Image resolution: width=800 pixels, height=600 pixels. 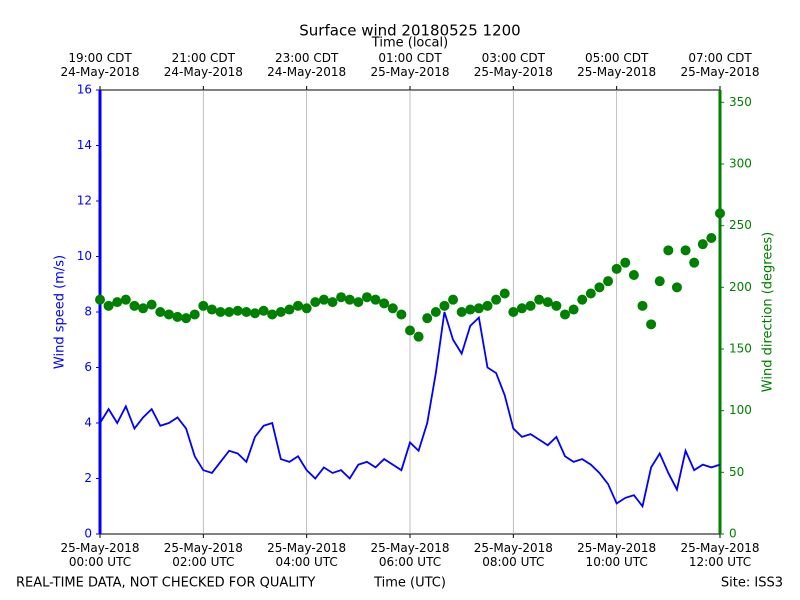 I want to click on x2-axis-title: Time (local), so click(x=409, y=43).